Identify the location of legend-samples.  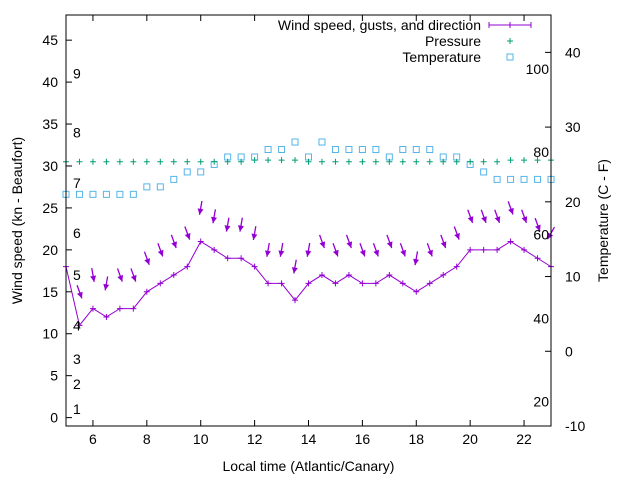
(510, 41).